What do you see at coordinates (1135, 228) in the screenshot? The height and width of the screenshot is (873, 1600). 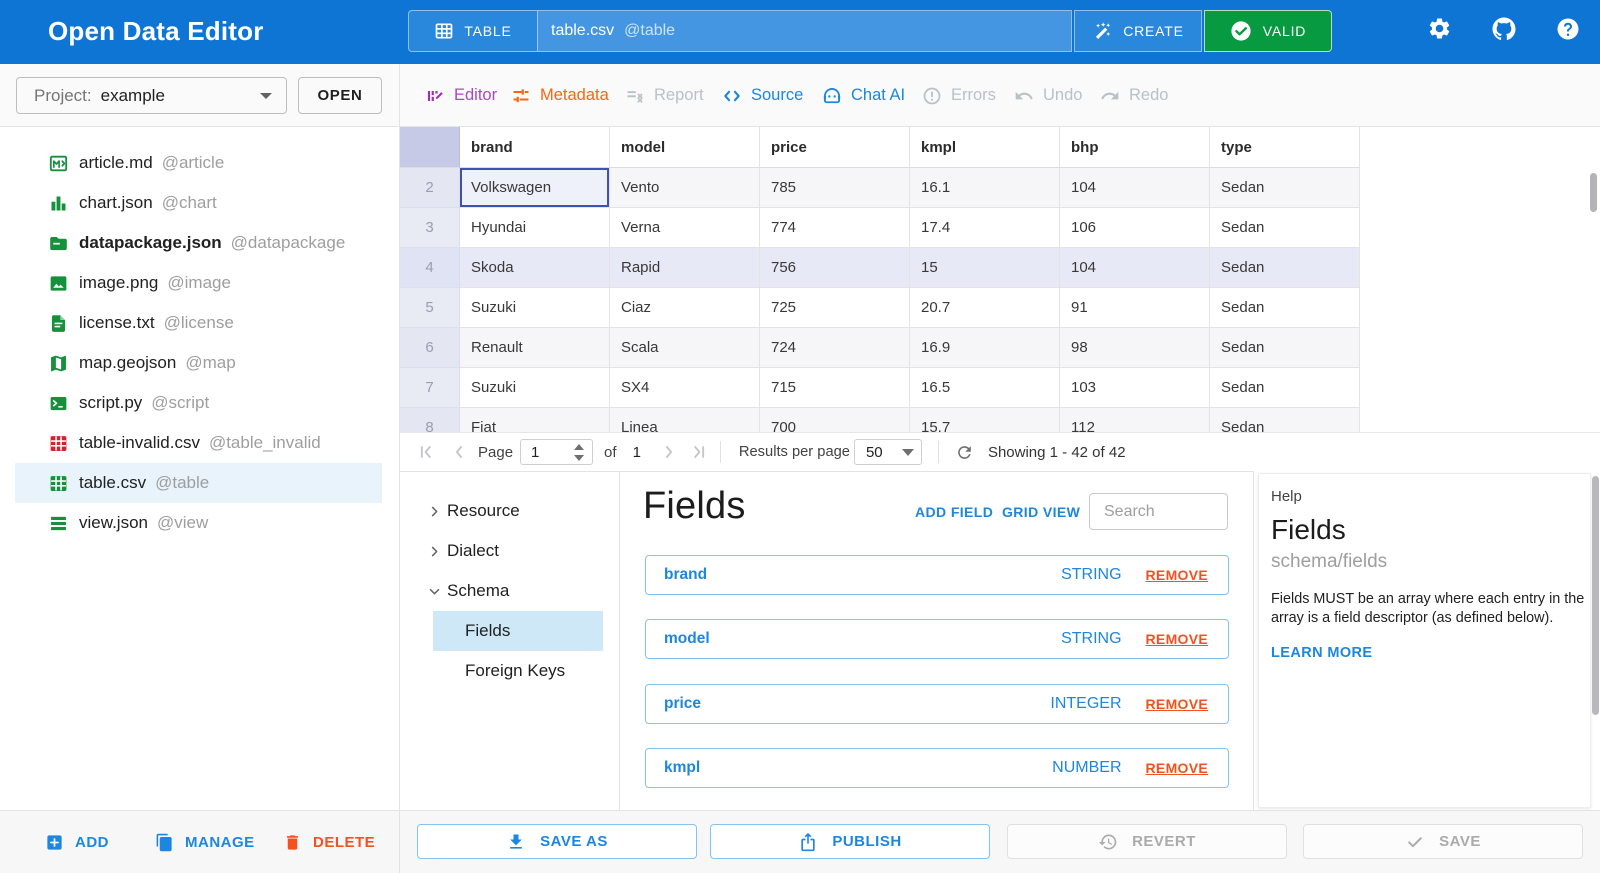 I see `grid-cell: 106` at bounding box center [1135, 228].